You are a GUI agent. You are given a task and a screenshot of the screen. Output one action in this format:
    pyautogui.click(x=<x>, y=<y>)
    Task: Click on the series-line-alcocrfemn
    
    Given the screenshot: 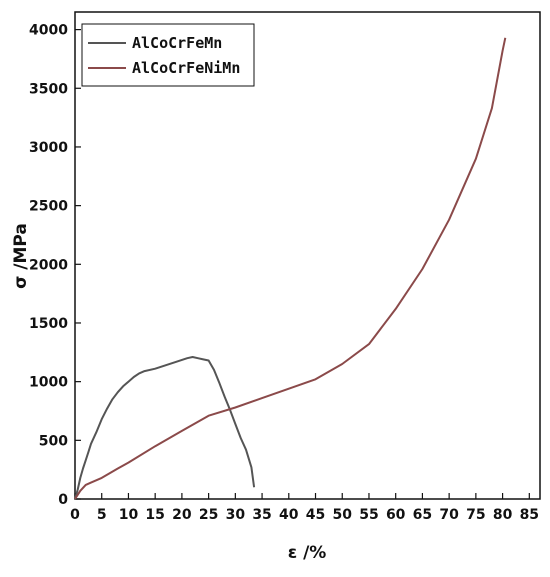 What is the action you would take?
    pyautogui.click(x=165, y=428)
    